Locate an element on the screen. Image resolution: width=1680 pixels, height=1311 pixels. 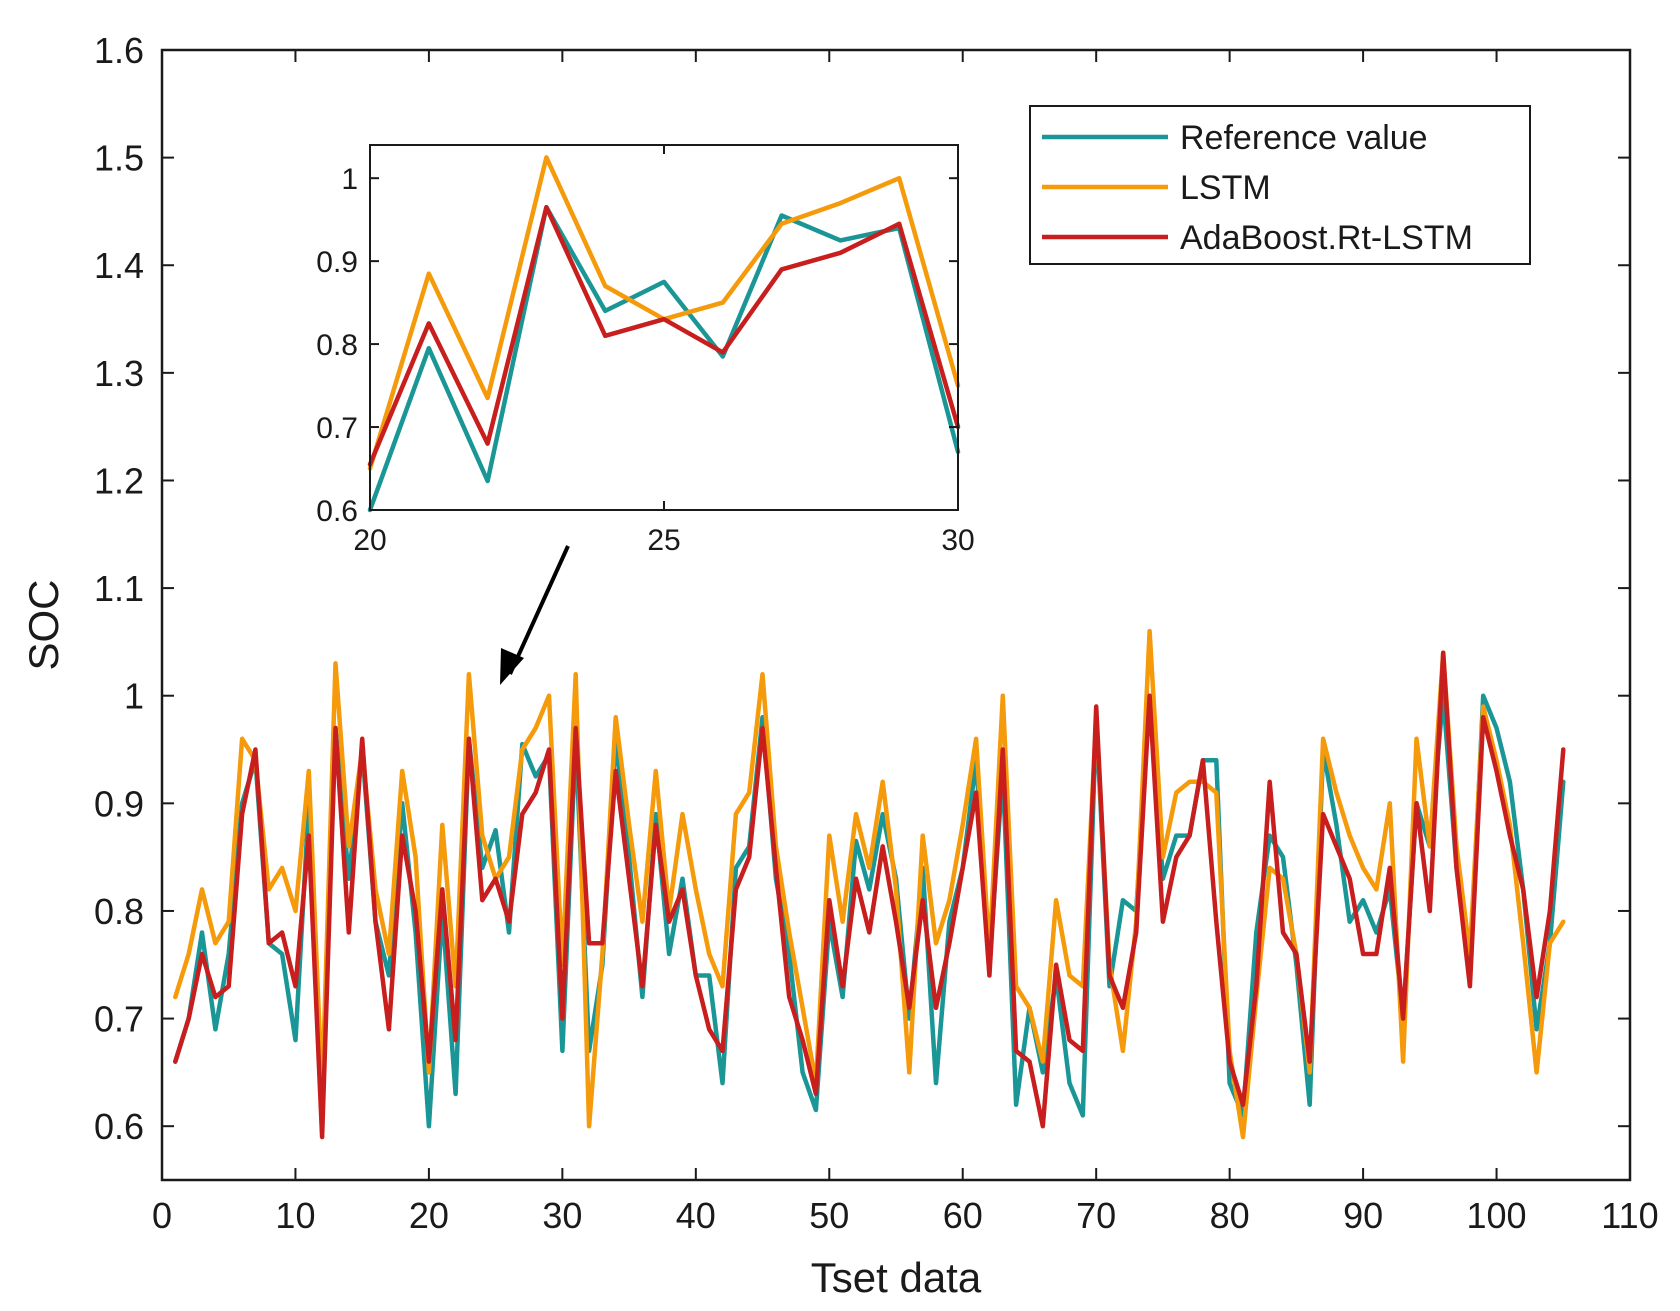
y-tick-label: 1.4 is located at coordinates (119, 265).